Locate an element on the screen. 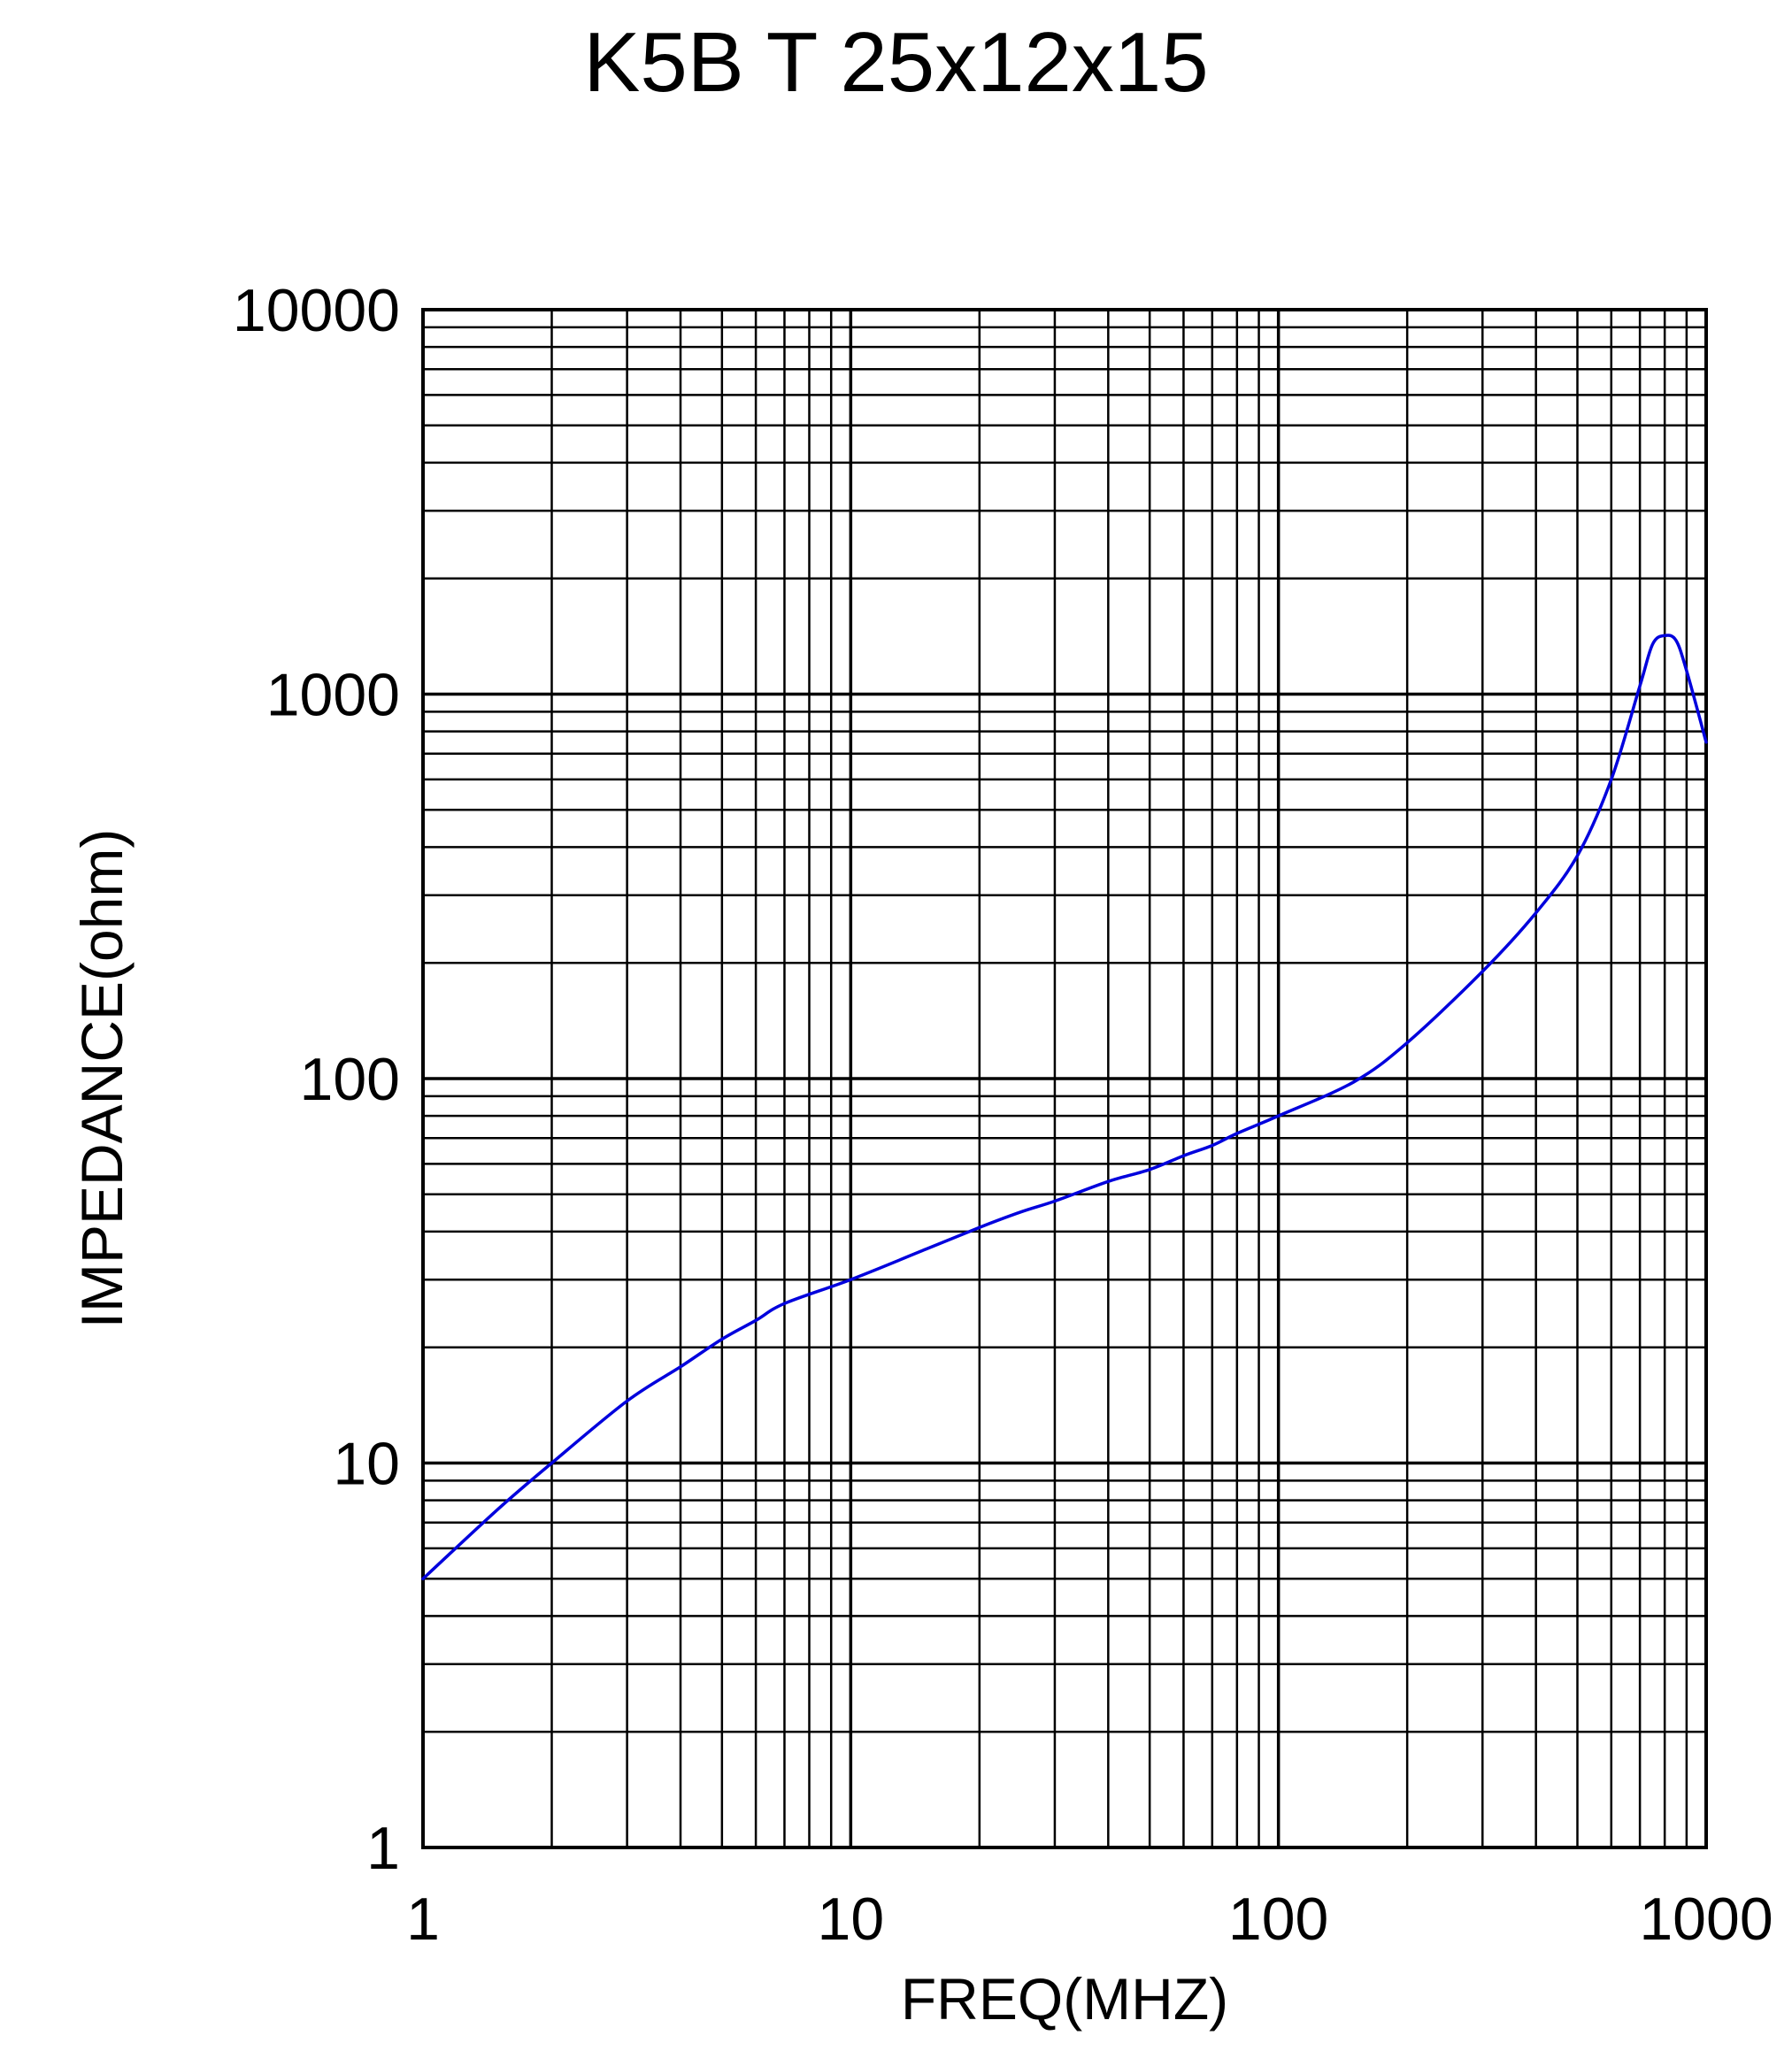 This screenshot has width=1792, height=2051. y-tick-label: 100 is located at coordinates (350, 1079).